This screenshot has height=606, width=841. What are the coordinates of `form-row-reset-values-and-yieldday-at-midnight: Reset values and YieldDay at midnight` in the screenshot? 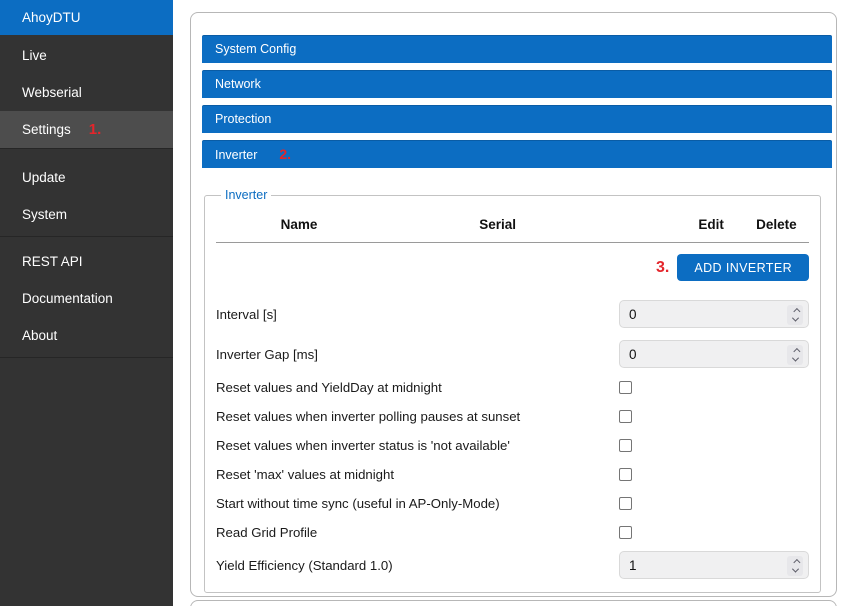 It's located at (512, 387).